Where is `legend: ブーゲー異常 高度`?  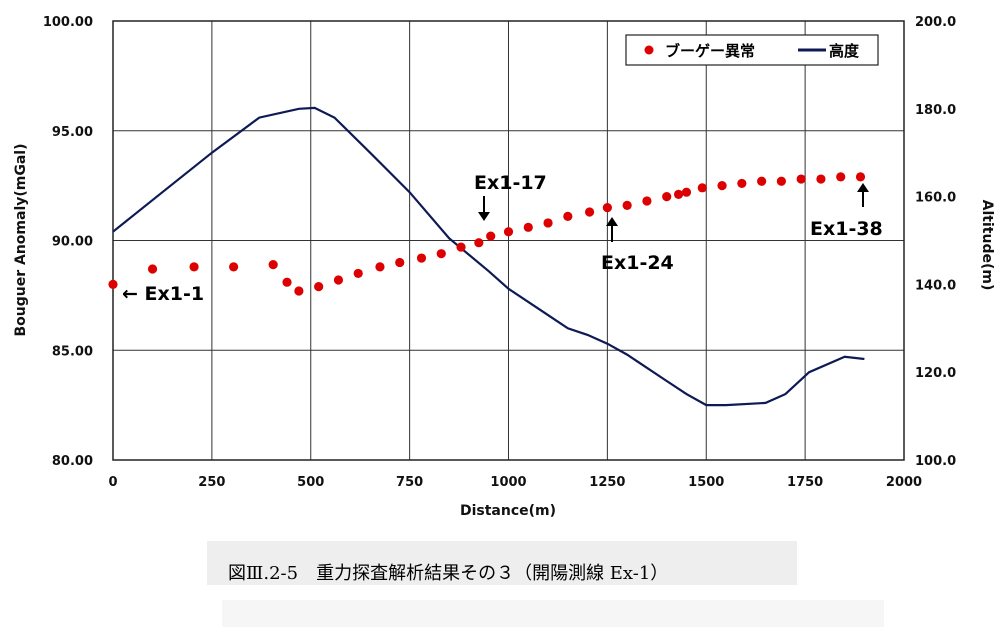 legend: ブーゲー異常 高度 is located at coordinates (752, 50).